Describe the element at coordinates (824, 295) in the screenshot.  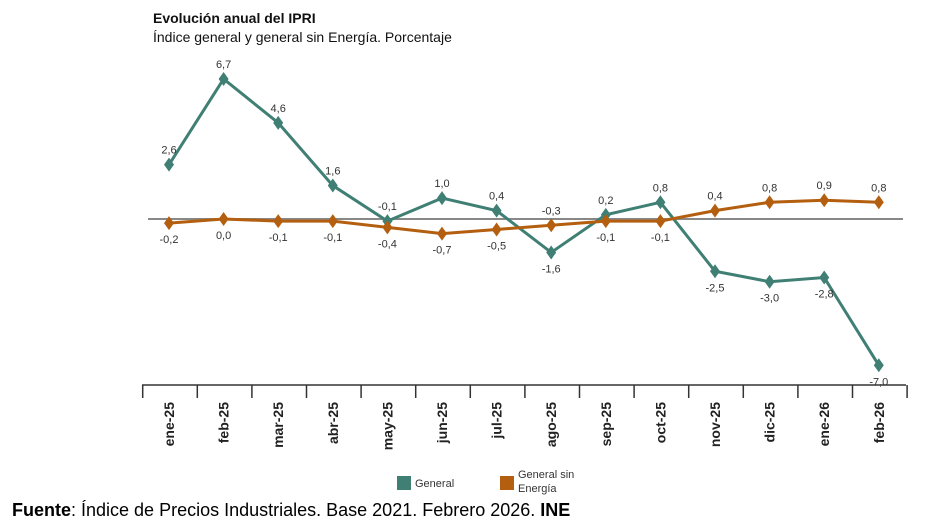
I see `data-label: -2,8` at that location.